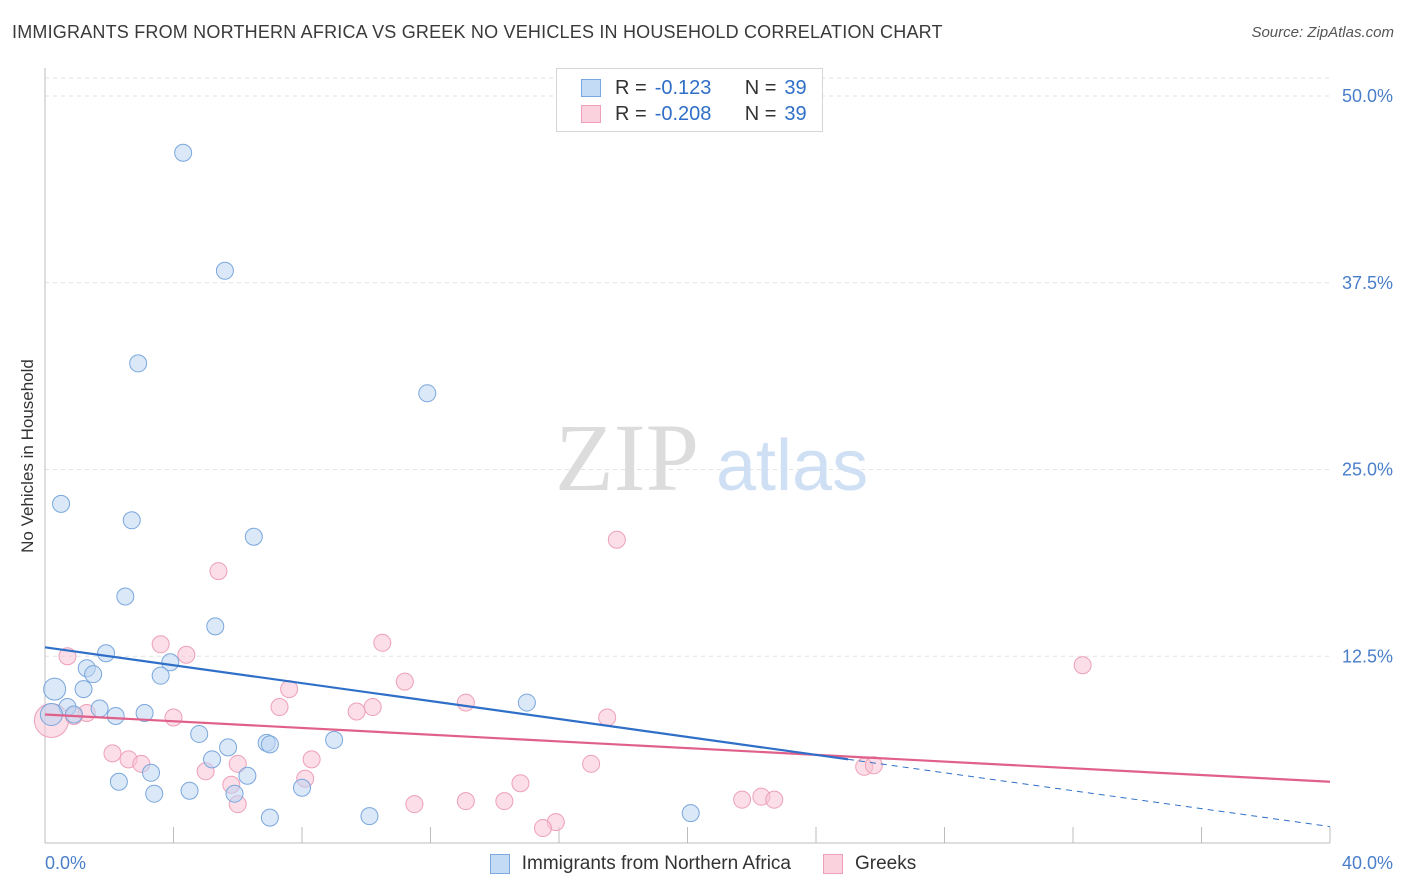 The image size is (1406, 892). What do you see at coordinates (499, 864) in the screenshot?
I see `series-swatch-blue` at bounding box center [499, 864].